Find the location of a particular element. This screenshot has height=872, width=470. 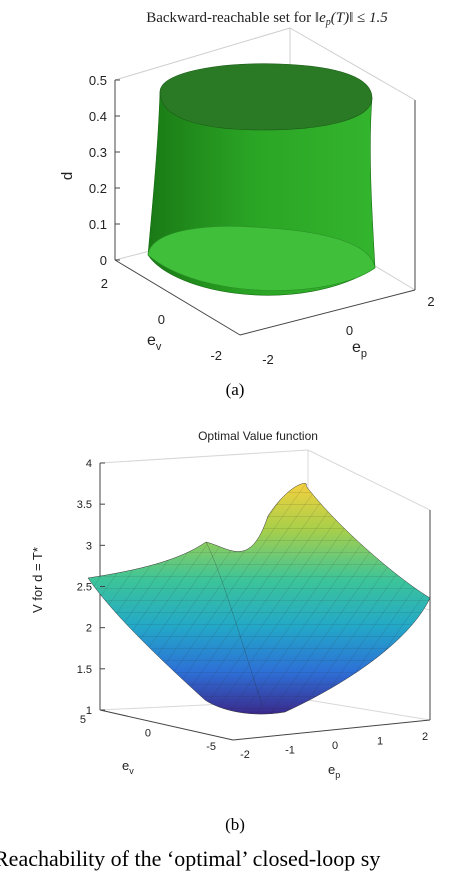

reachable-set-top is located at coordinates (266, 97).